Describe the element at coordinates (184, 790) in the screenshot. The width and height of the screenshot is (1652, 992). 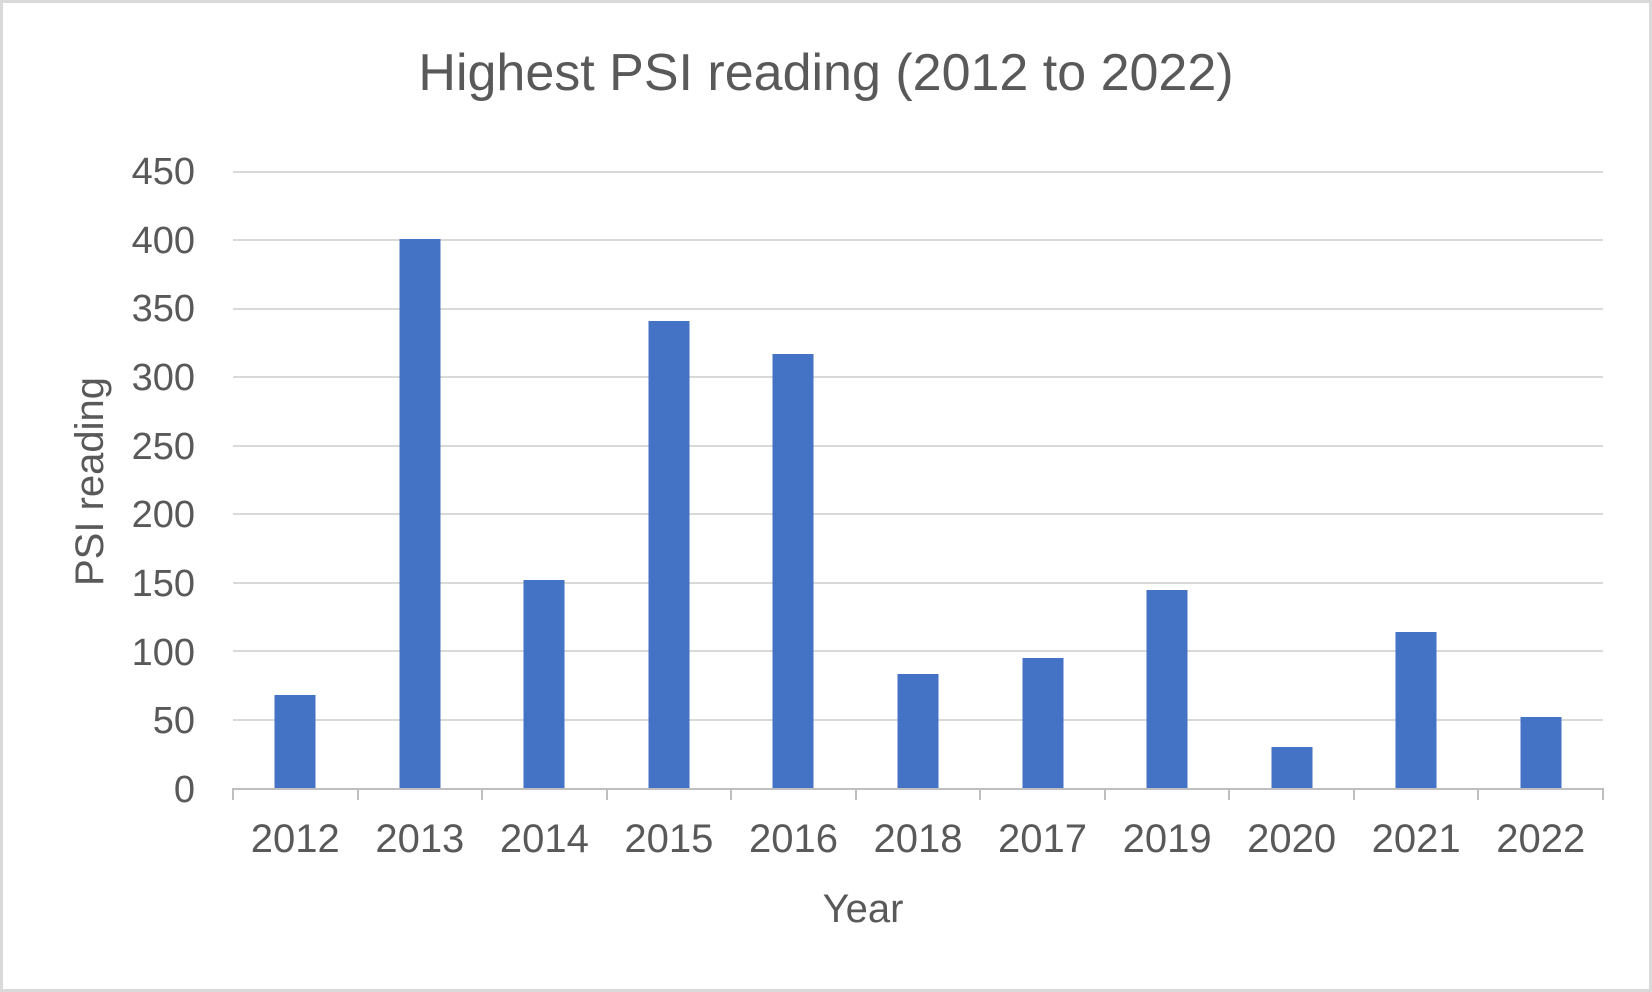
I see `y-tick-label-0: 0` at that location.